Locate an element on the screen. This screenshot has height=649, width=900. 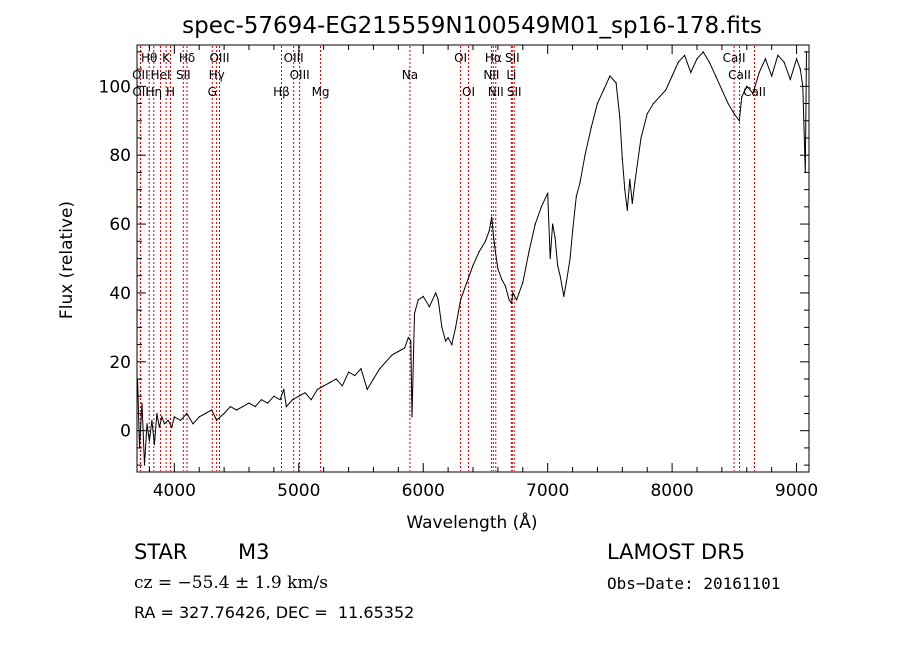
y-tick-label: 0 is located at coordinates (125, 432).